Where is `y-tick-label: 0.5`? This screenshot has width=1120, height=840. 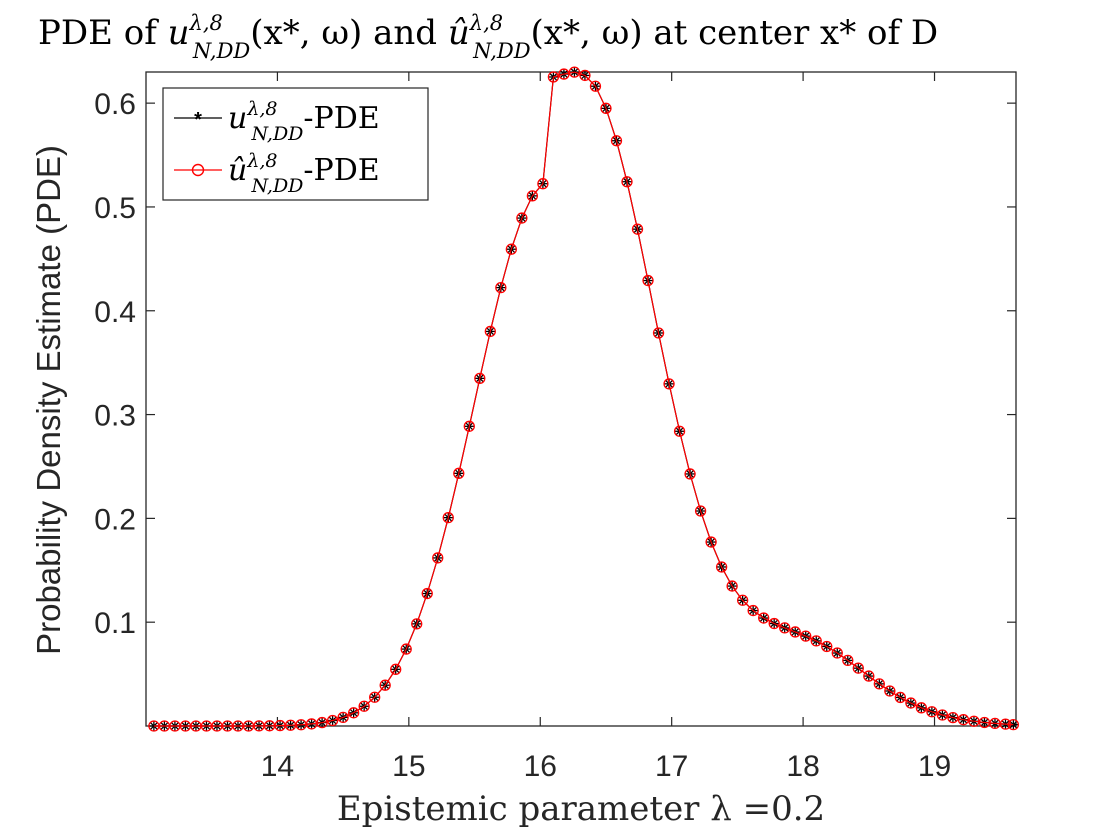
y-tick-label: 0.5 is located at coordinates (115, 208).